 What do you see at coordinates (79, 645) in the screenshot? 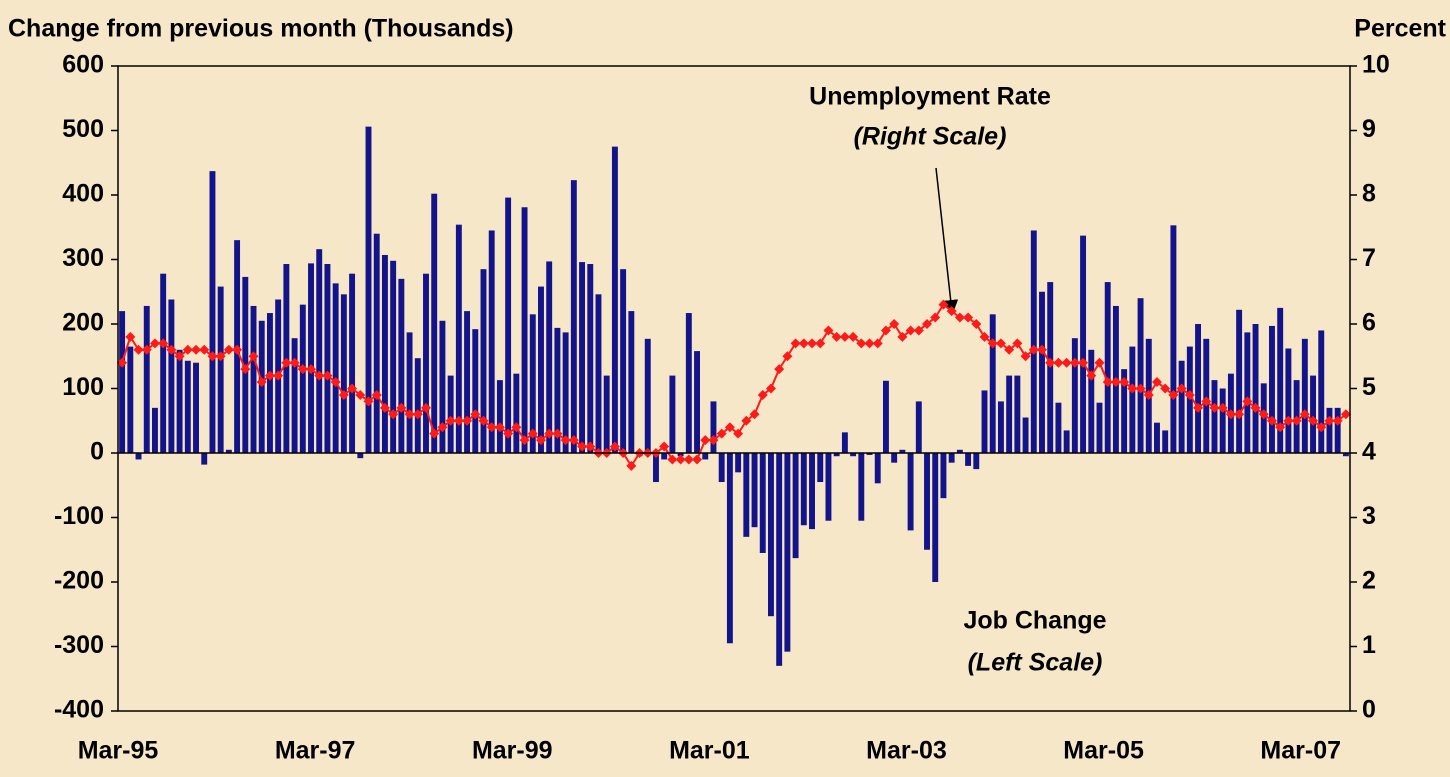
I see `y-tick-label: -300` at bounding box center [79, 645].